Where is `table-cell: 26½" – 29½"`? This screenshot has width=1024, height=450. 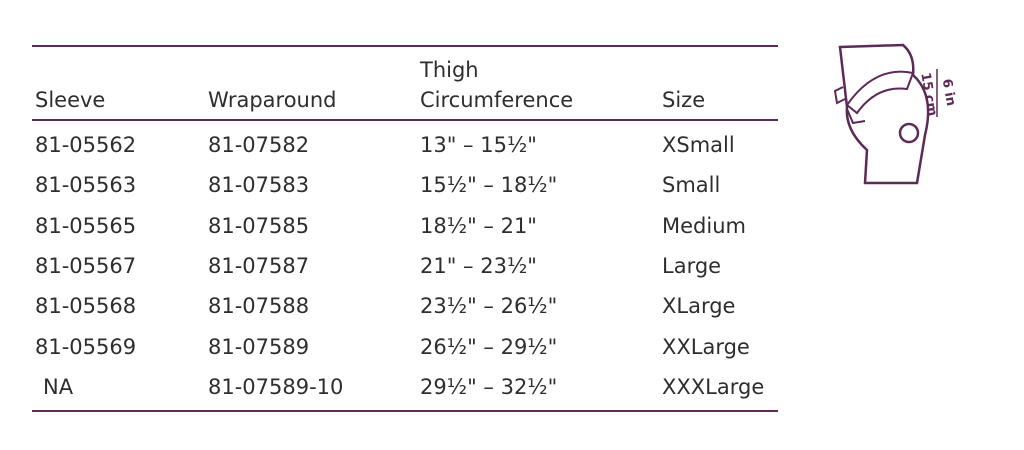 table-cell: 26½" – 29½" is located at coordinates (489, 346).